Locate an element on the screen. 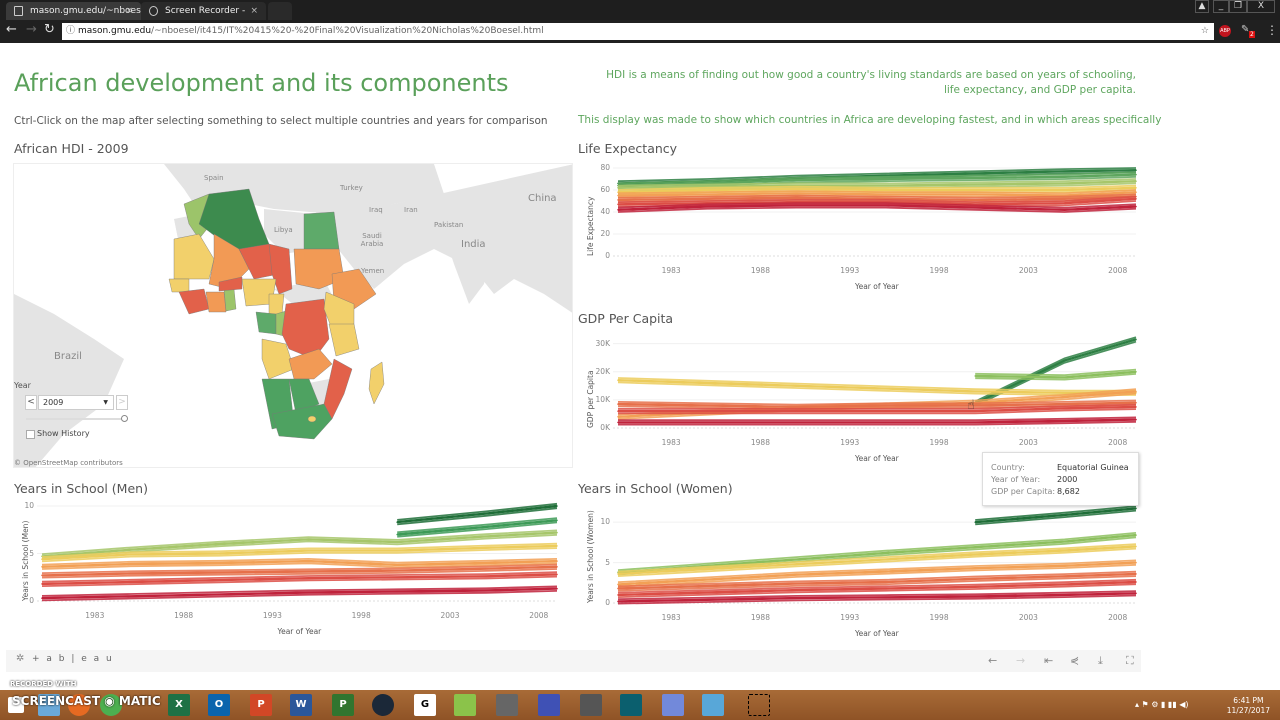  new-tab-button is located at coordinates (280, 11).